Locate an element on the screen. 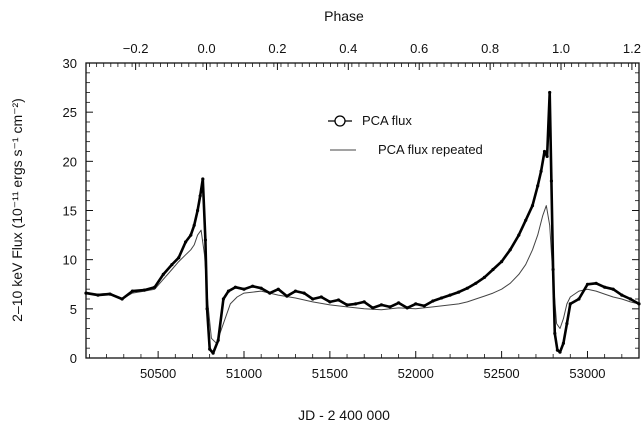 The height and width of the screenshot is (432, 641). phase-tick-label: 0.0 is located at coordinates (206, 48).